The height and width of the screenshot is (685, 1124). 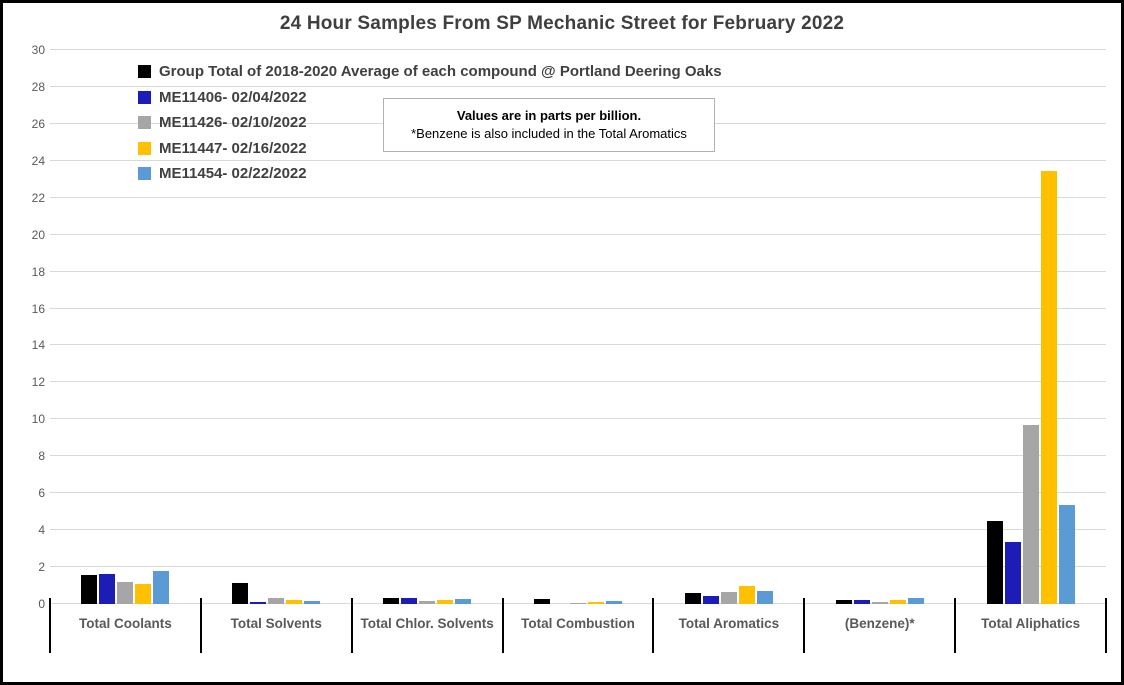 What do you see at coordinates (38, 308) in the screenshot?
I see `y-tick-label: 16` at bounding box center [38, 308].